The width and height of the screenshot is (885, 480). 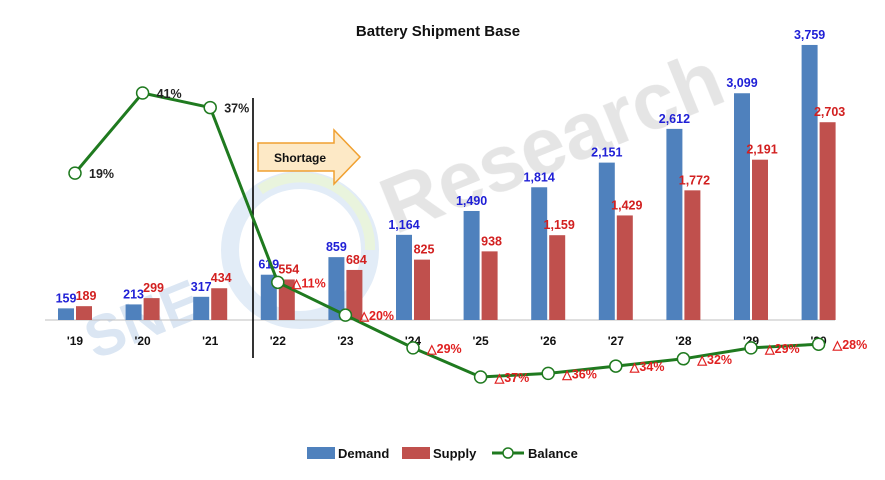 What do you see at coordinates (508, 453) in the screenshot?
I see `legend-swatch-balance-marker` at bounding box center [508, 453].